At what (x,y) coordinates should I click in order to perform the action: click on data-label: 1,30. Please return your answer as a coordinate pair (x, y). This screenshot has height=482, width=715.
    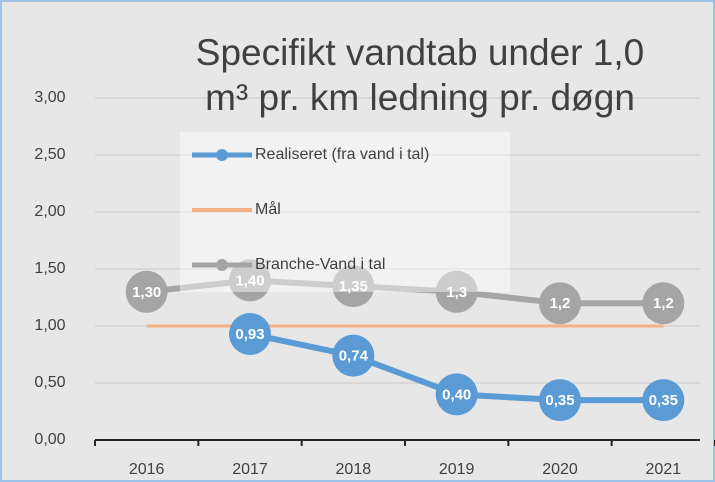
    Looking at the image, I should click on (146, 292).